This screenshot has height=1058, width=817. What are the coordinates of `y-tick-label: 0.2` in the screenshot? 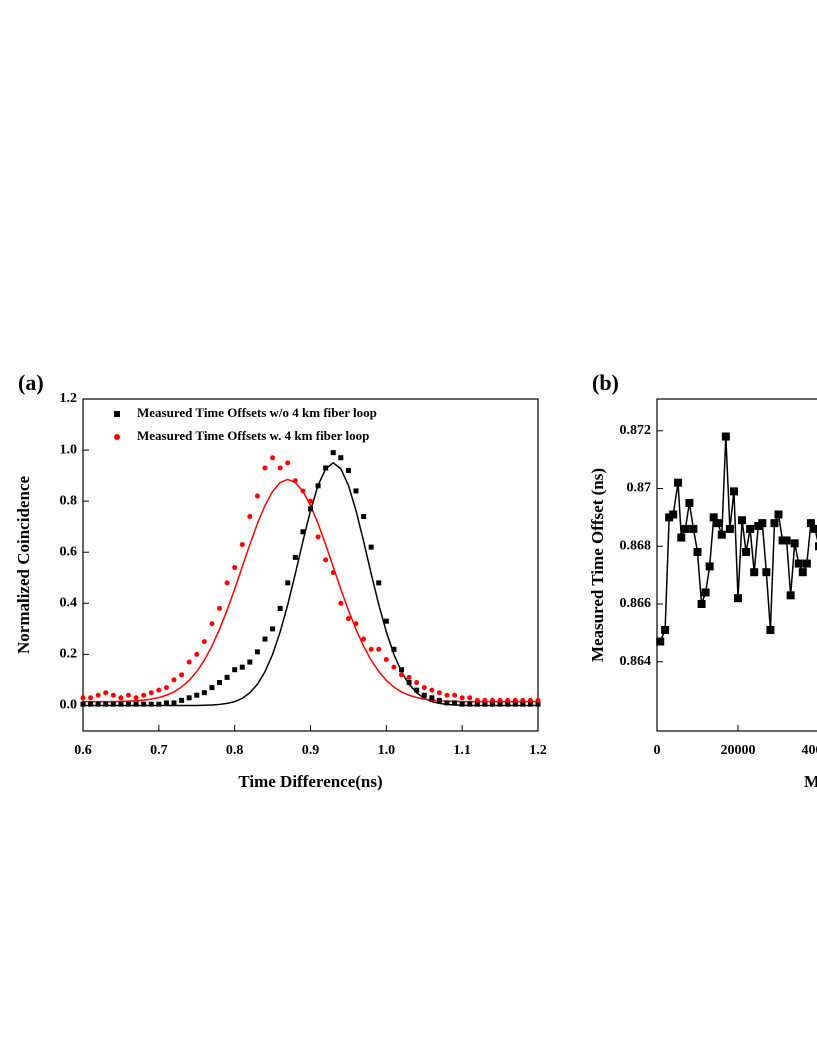 It's located at (69, 654).